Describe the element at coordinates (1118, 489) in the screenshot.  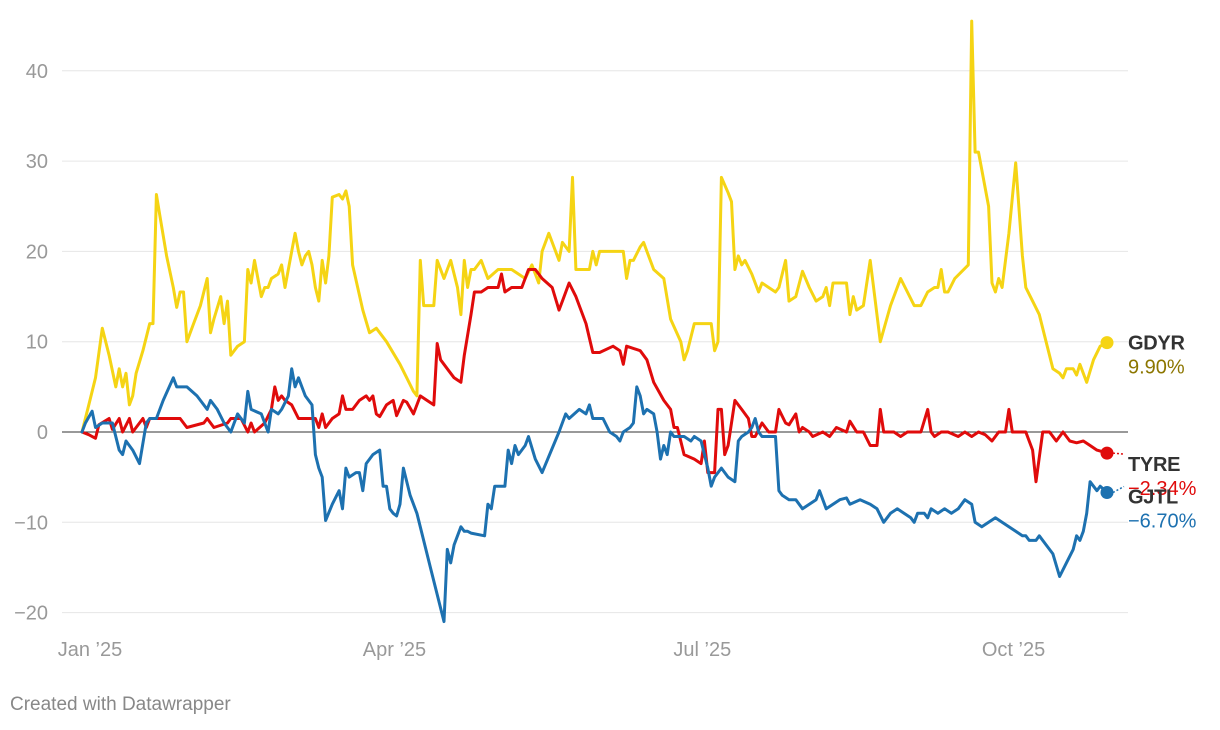
I see `label-leader-gjtl` at that location.